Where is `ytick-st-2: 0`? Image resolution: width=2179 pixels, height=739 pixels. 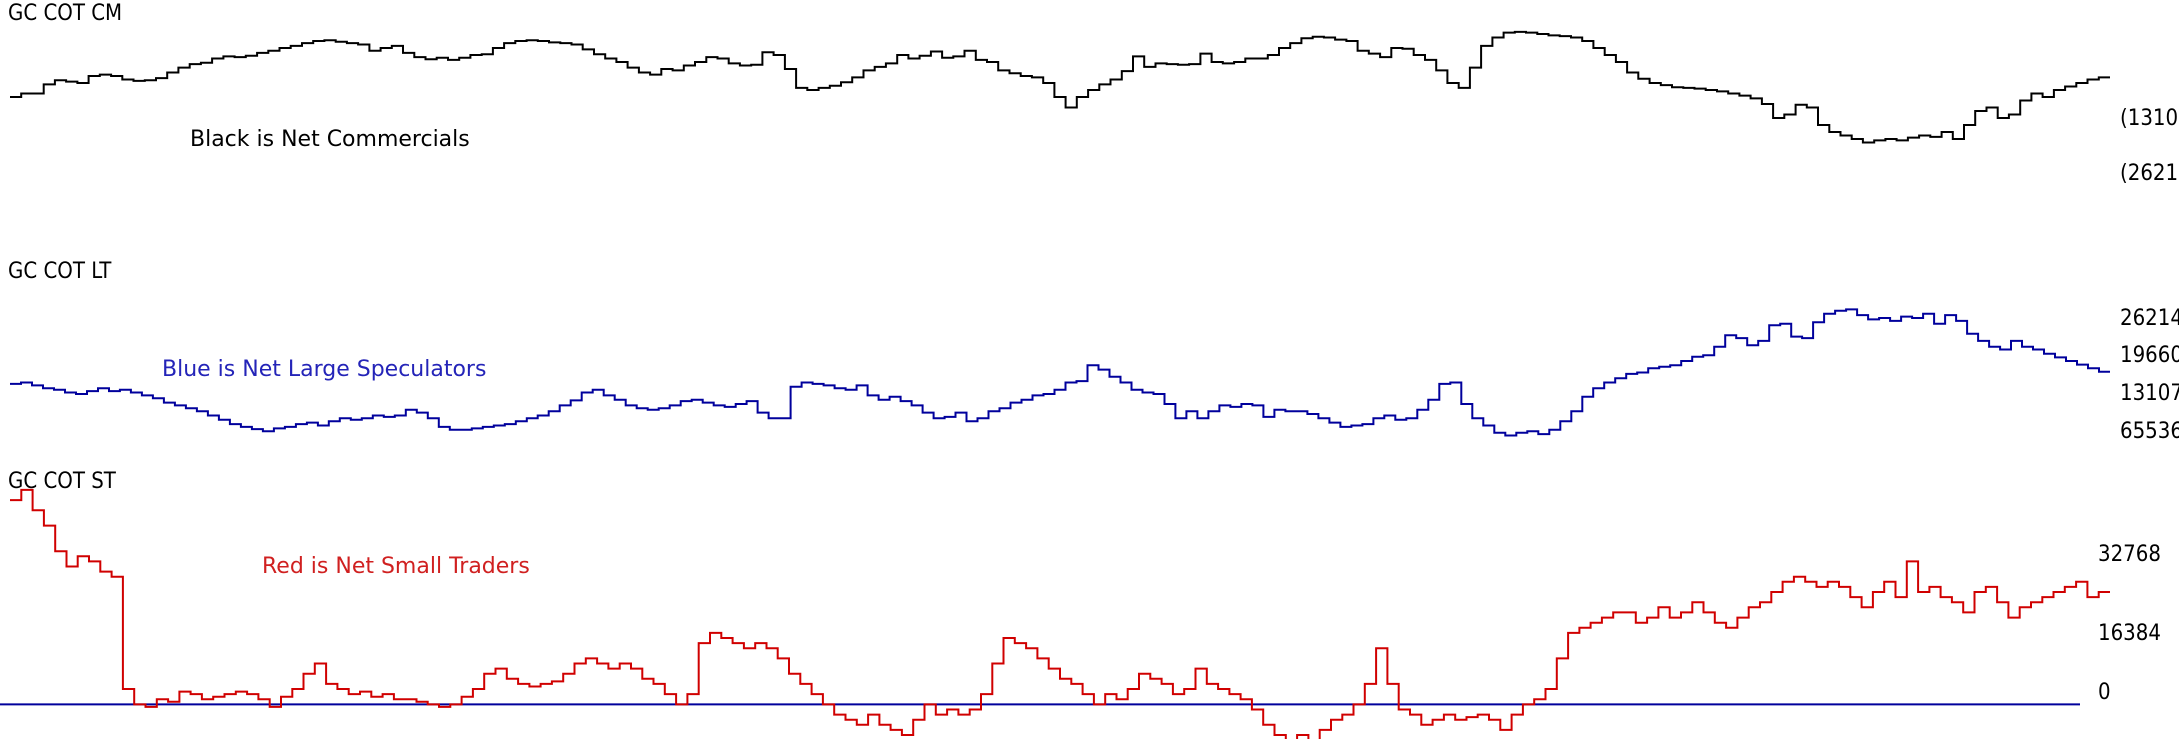
ytick-st-2: 0 is located at coordinates (2104, 692).